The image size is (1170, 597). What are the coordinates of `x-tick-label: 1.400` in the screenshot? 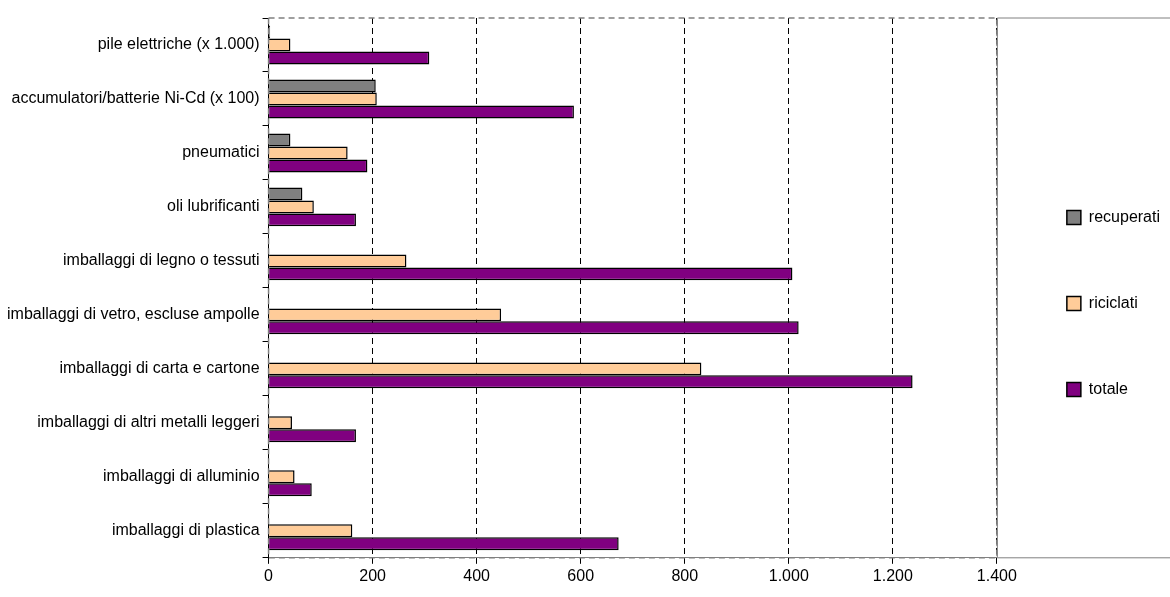 It's located at (996, 575).